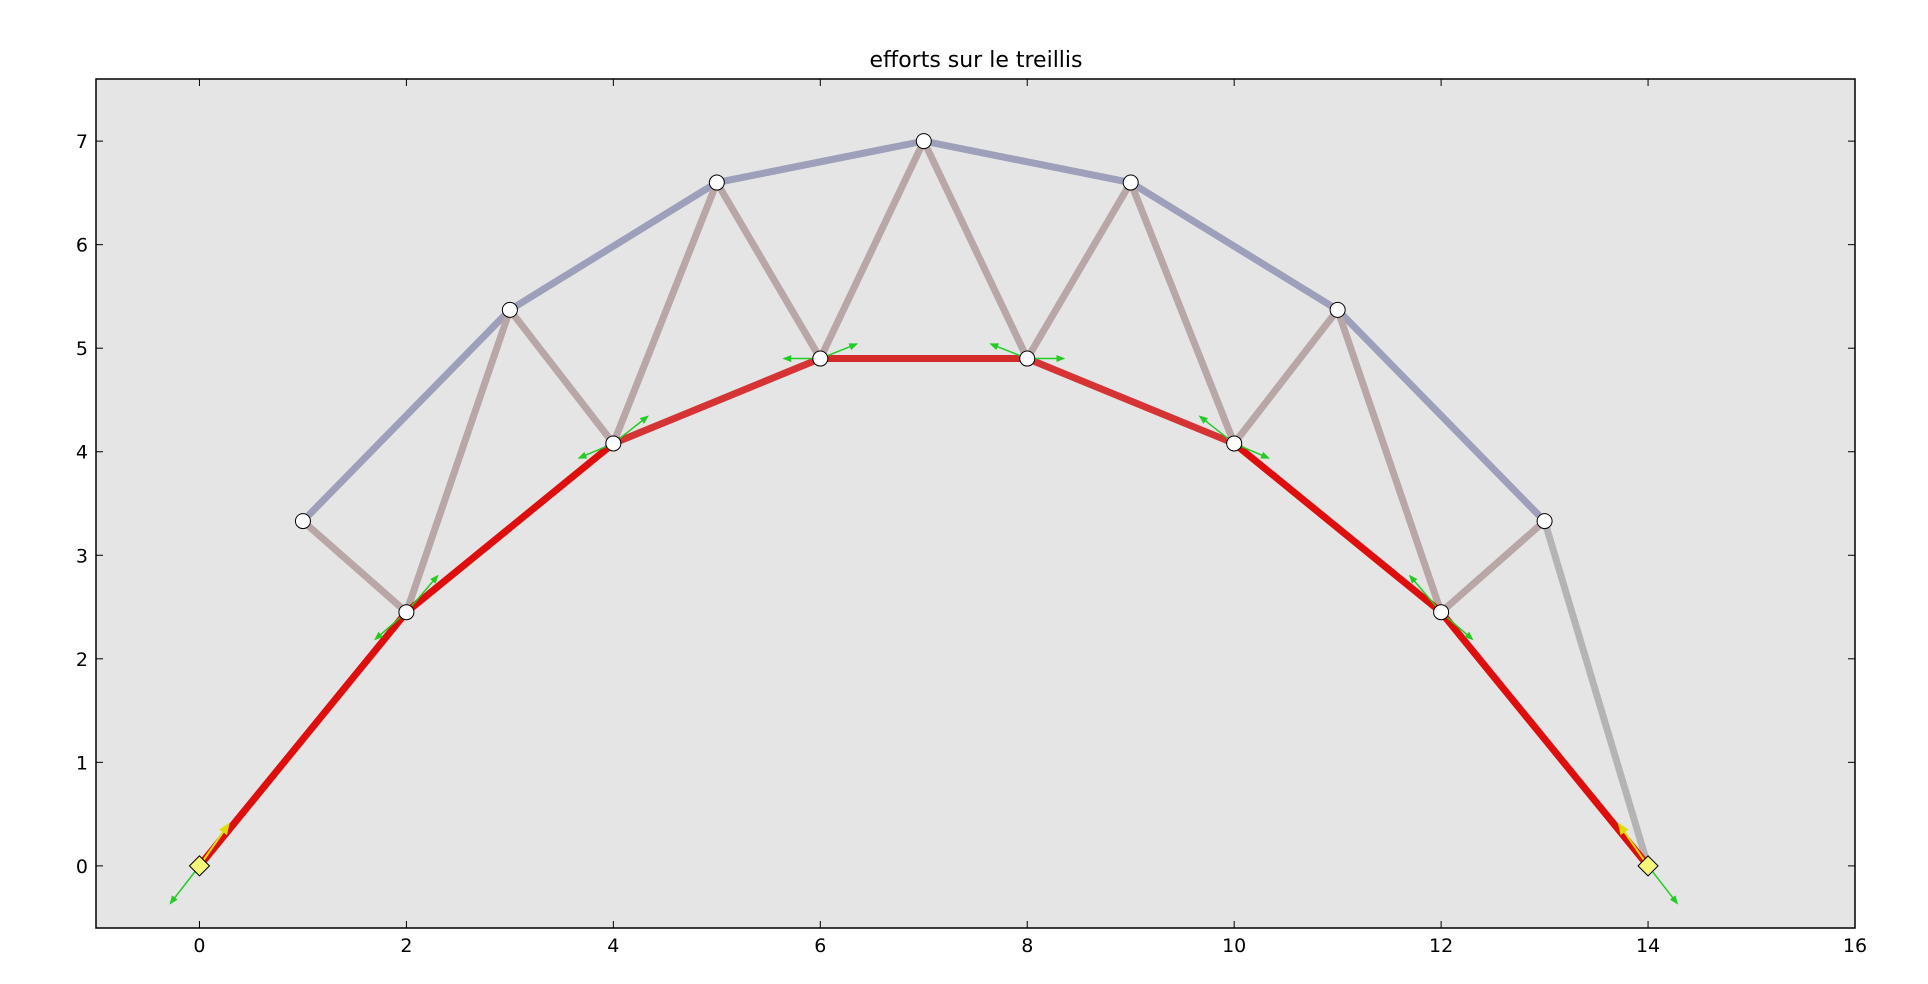  What do you see at coordinates (82, 556) in the screenshot?
I see `y-tick-label: 3` at bounding box center [82, 556].